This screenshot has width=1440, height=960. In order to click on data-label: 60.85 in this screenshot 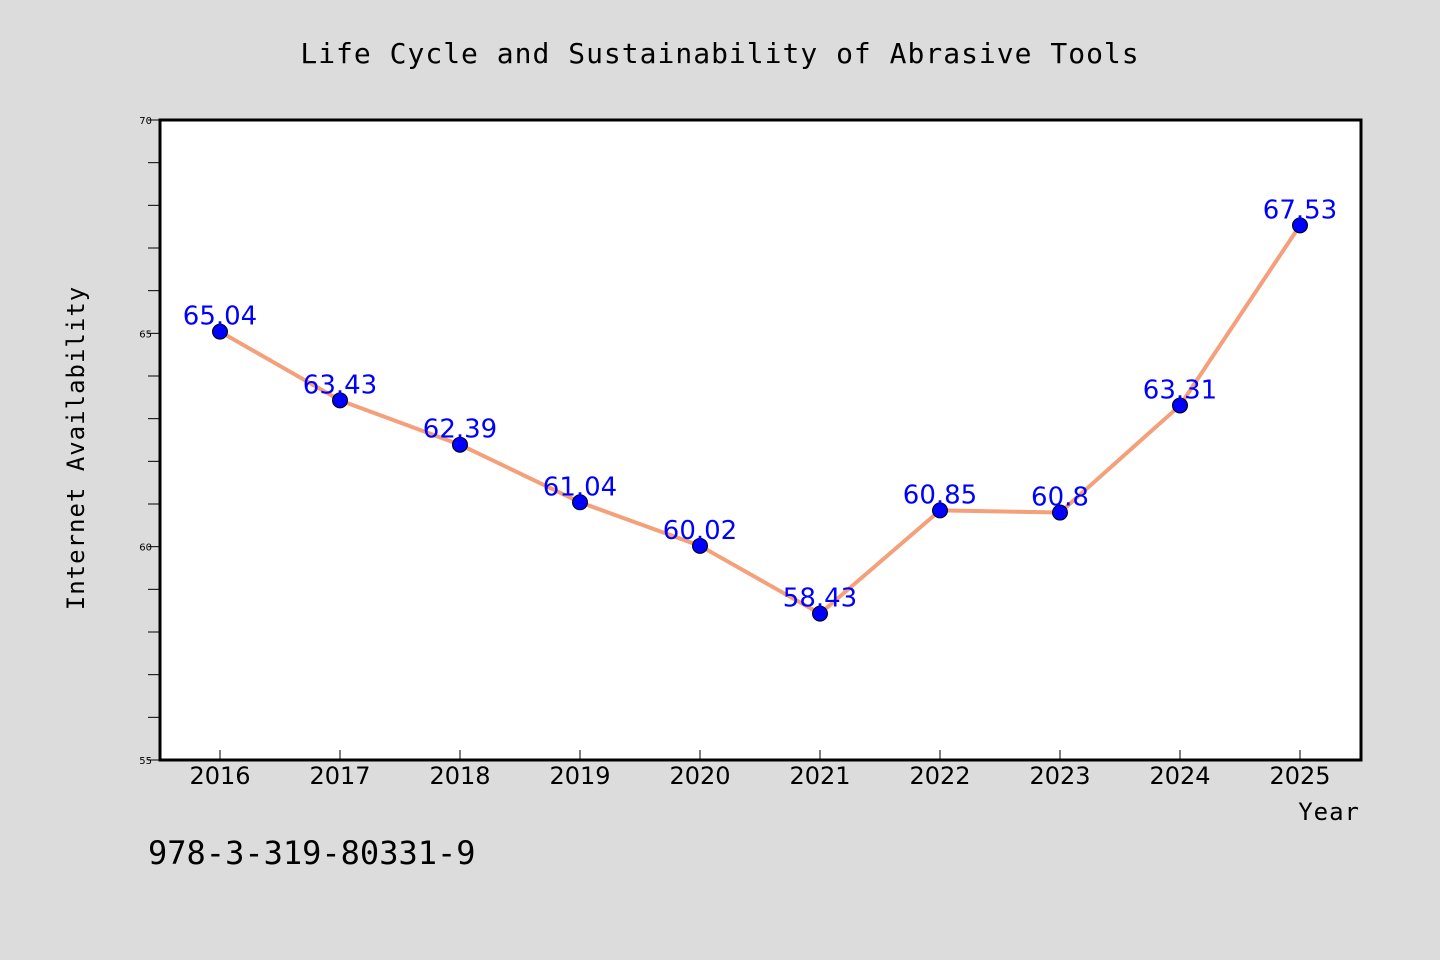, I will do `click(940, 495)`.